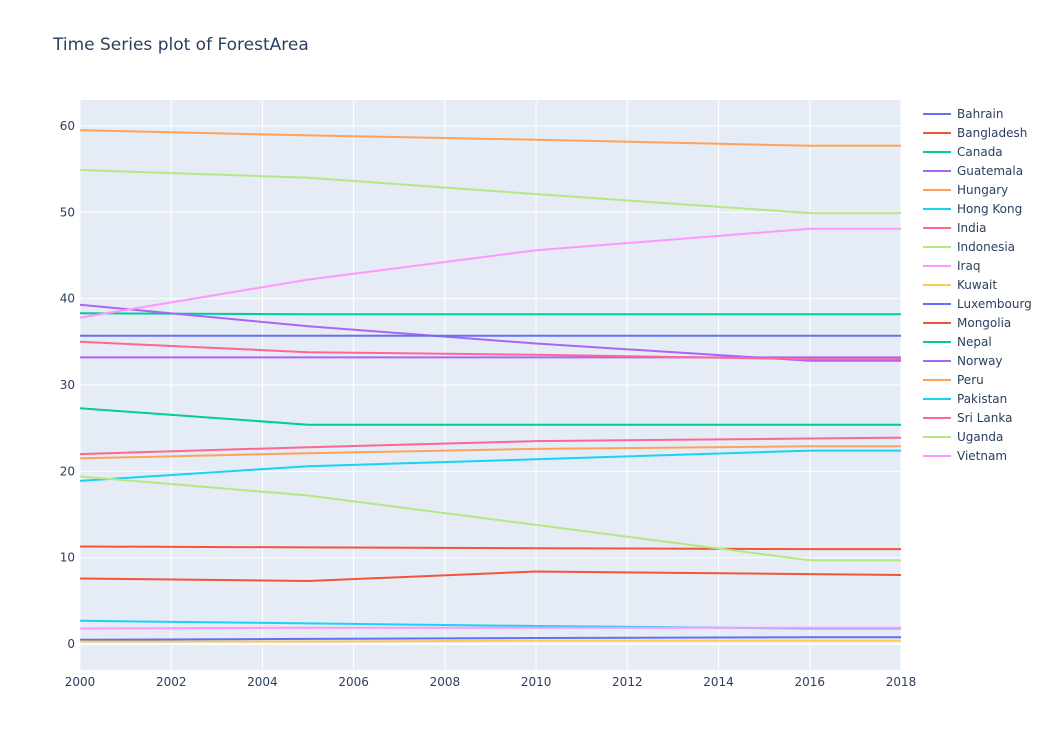  I want to click on series-line-kuwait, so click(490, 641).